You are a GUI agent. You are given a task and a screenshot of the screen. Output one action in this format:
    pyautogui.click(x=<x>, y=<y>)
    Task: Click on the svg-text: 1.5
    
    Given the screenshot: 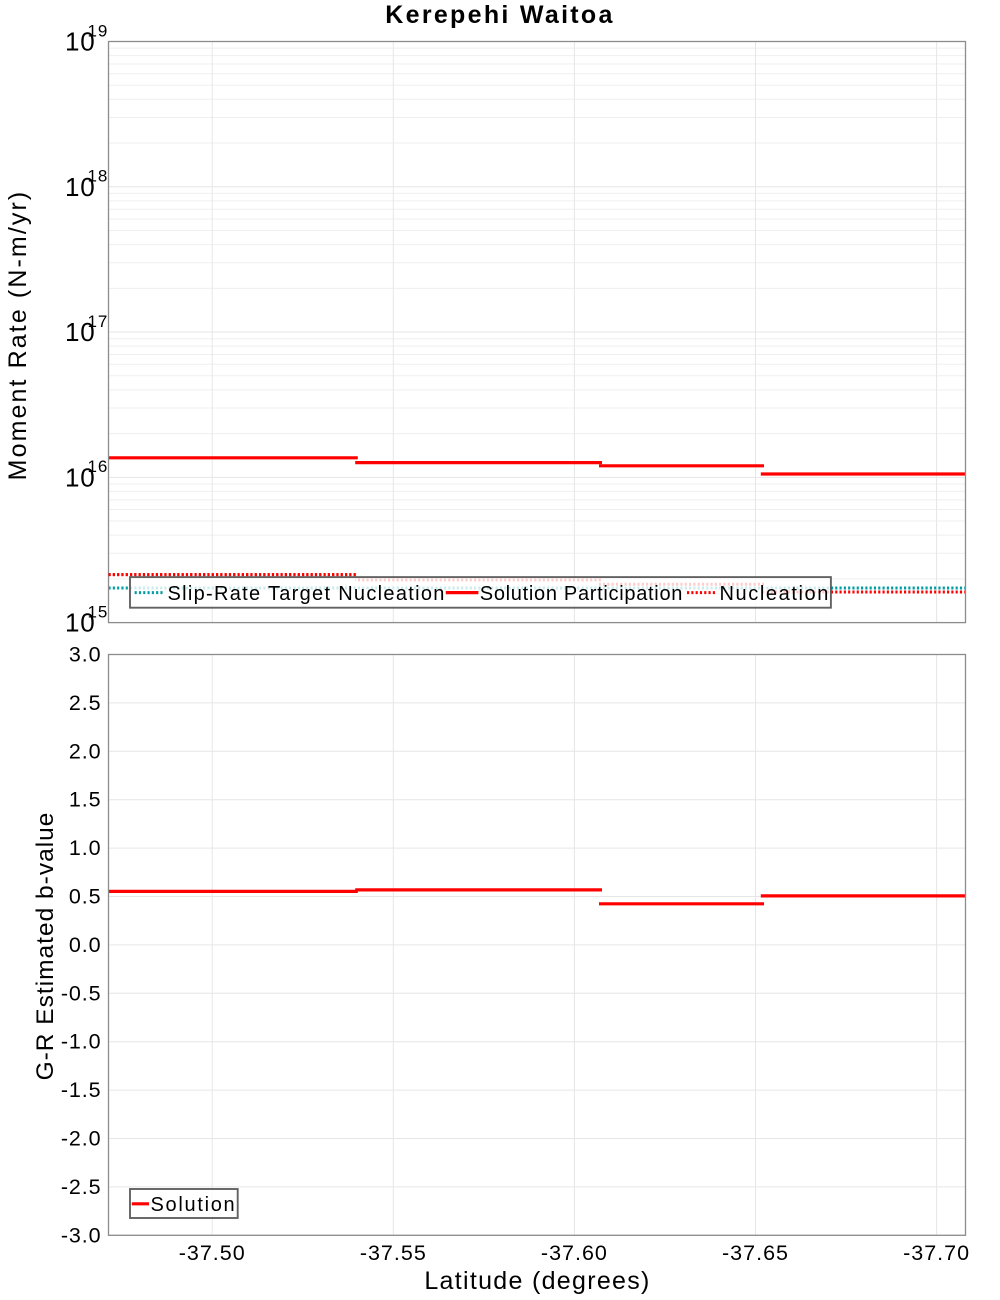 What is the action you would take?
    pyautogui.click(x=85, y=800)
    